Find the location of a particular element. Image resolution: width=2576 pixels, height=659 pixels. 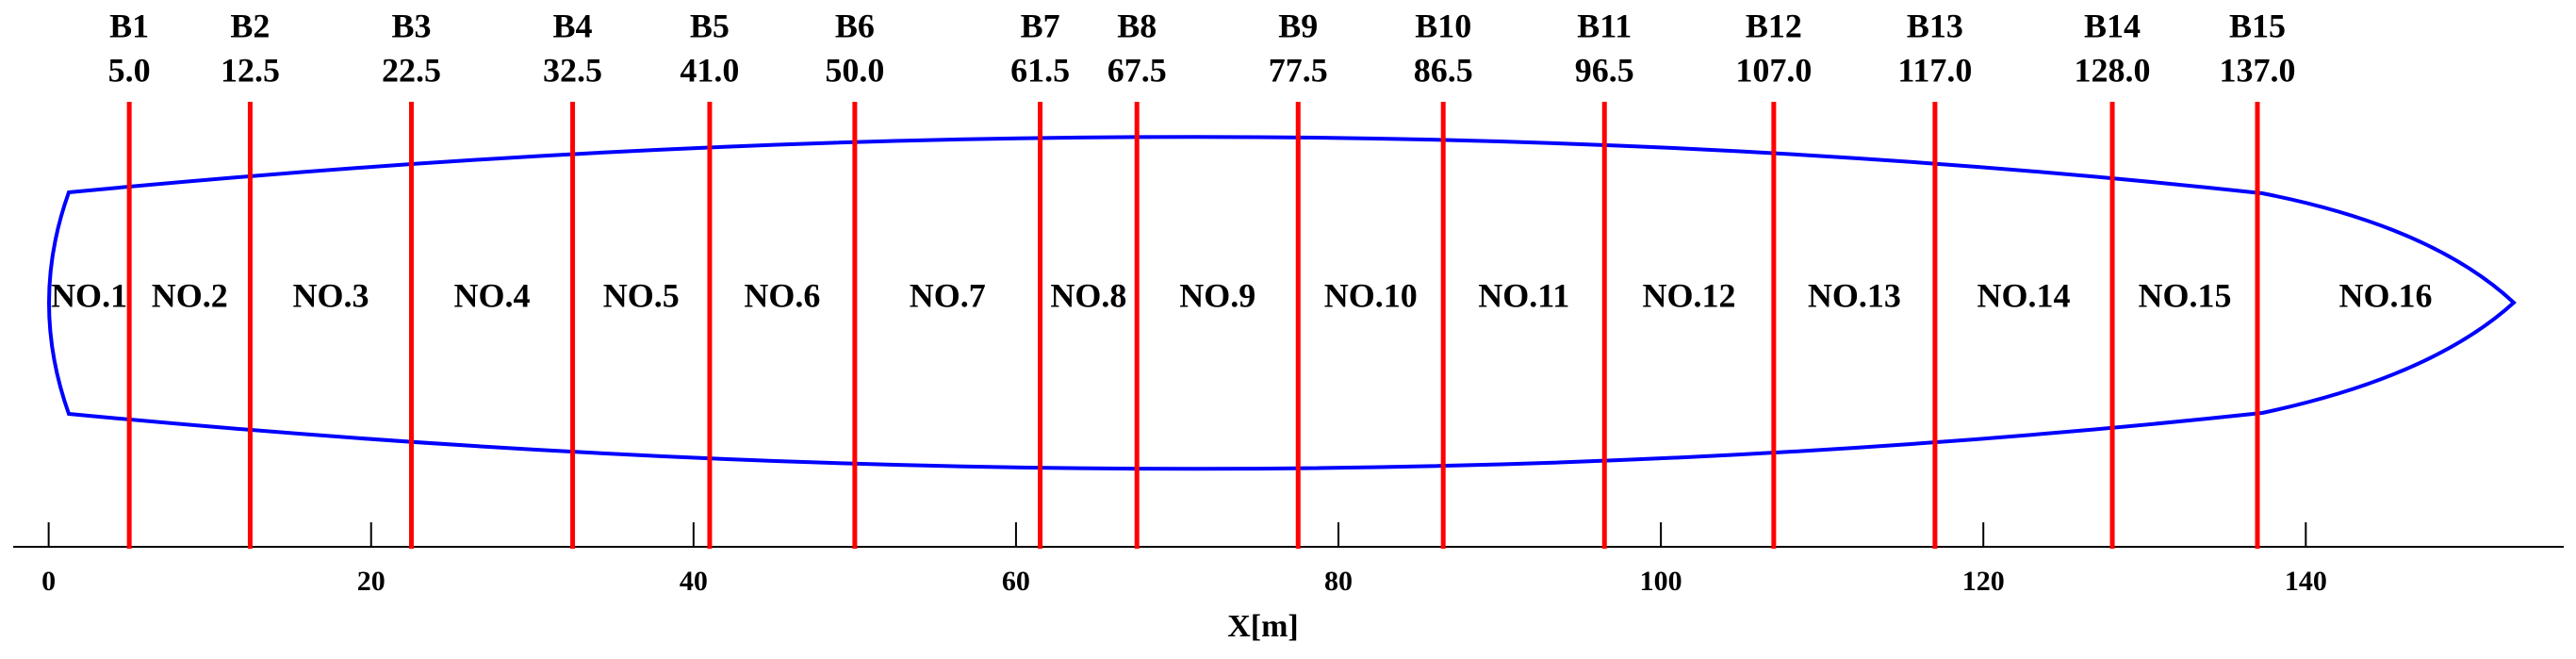

compartment-label: NO.7 is located at coordinates (948, 295).